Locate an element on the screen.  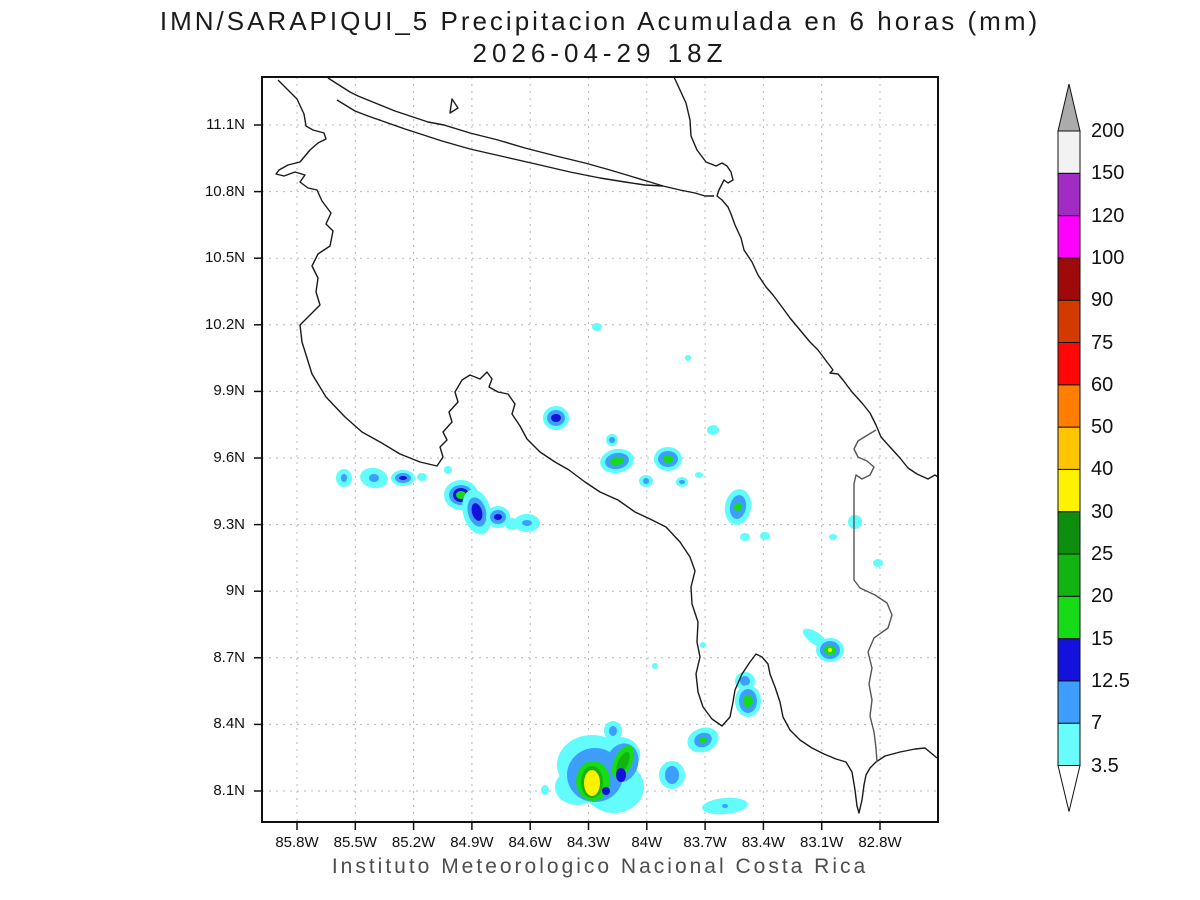
colorbar-tick-label: 90 is located at coordinates (1102, 300).